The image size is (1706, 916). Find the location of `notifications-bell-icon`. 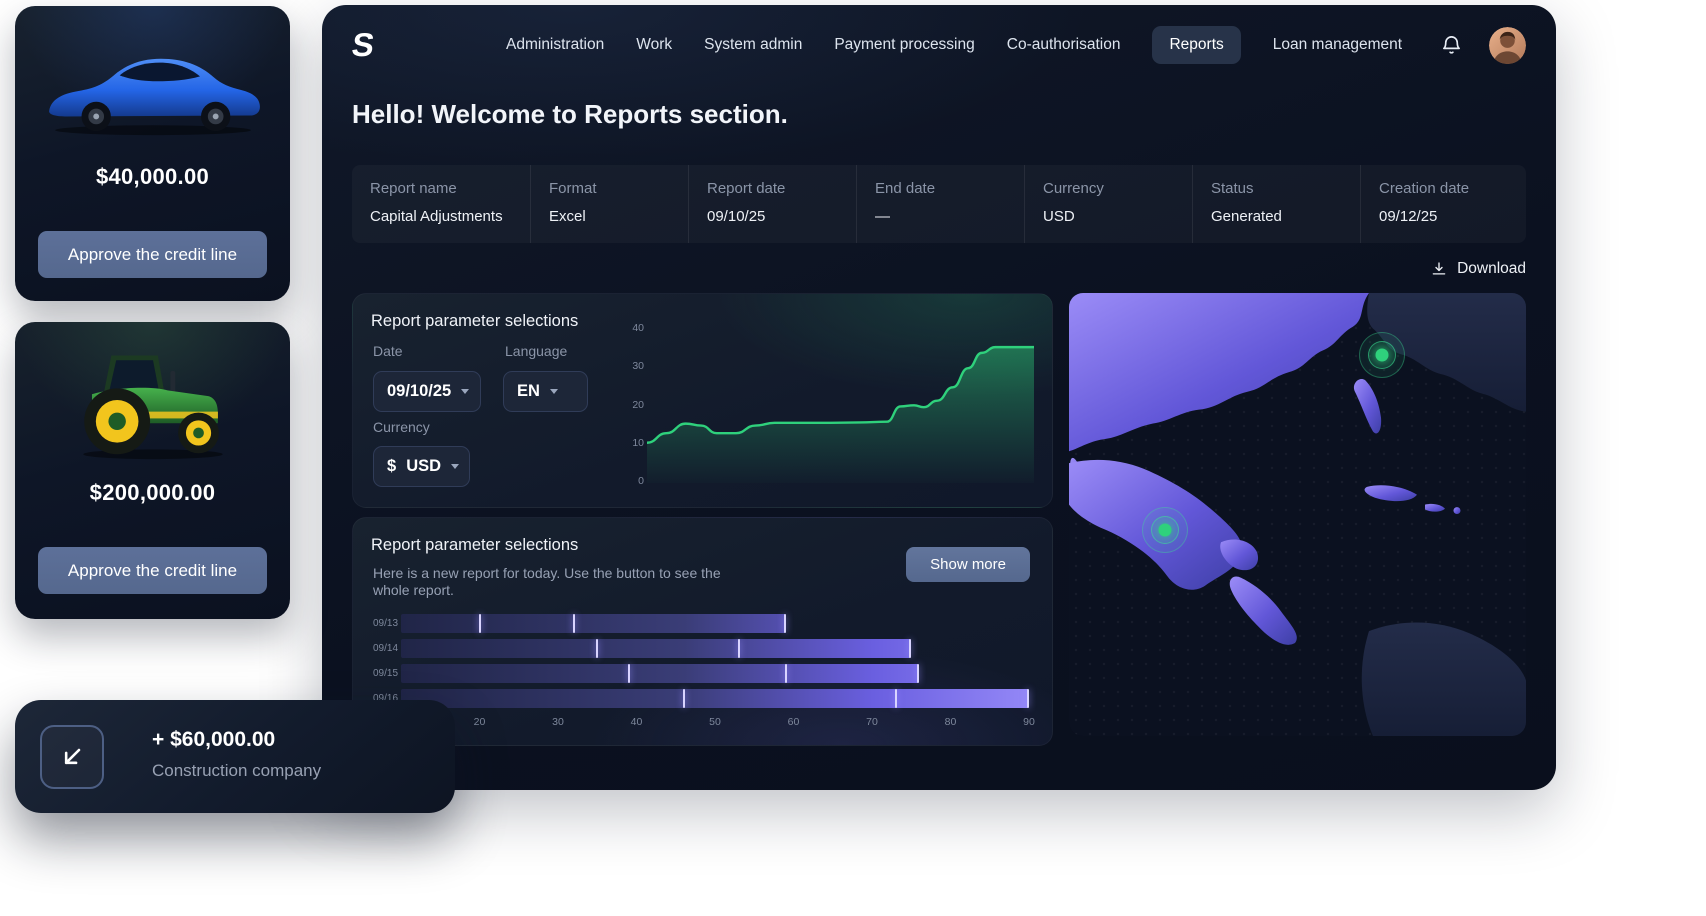

notifications-bell-icon is located at coordinates (1451, 45).